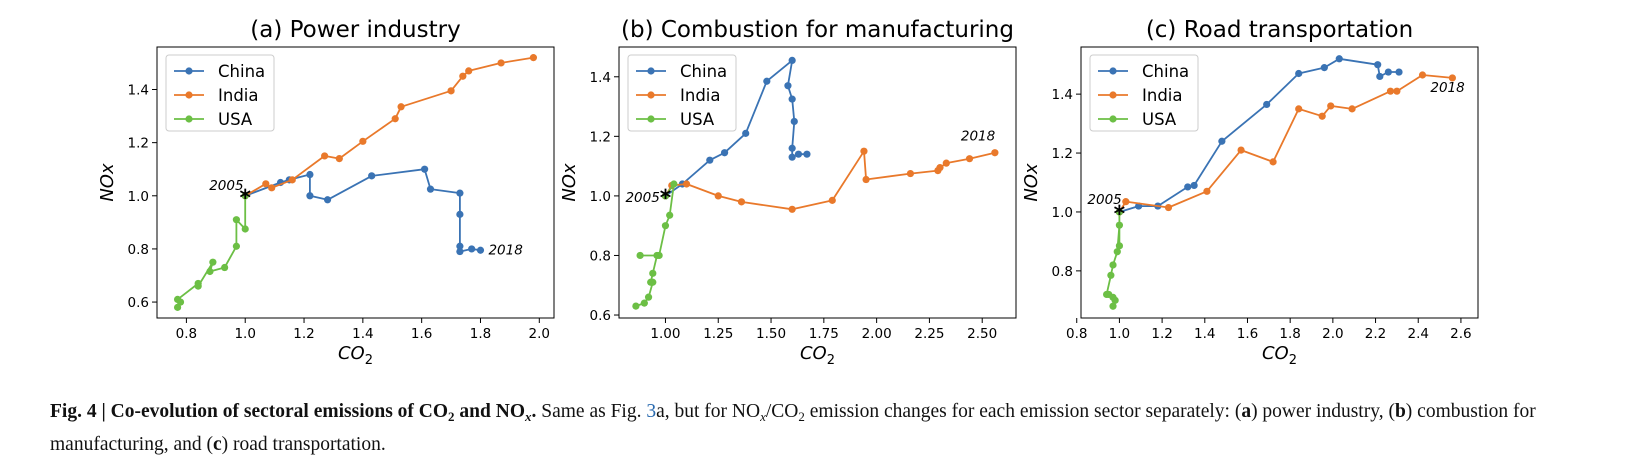 The width and height of the screenshot is (1649, 463). What do you see at coordinates (539, 334) in the screenshot?
I see `x-tick-label: 2.0` at bounding box center [539, 334].